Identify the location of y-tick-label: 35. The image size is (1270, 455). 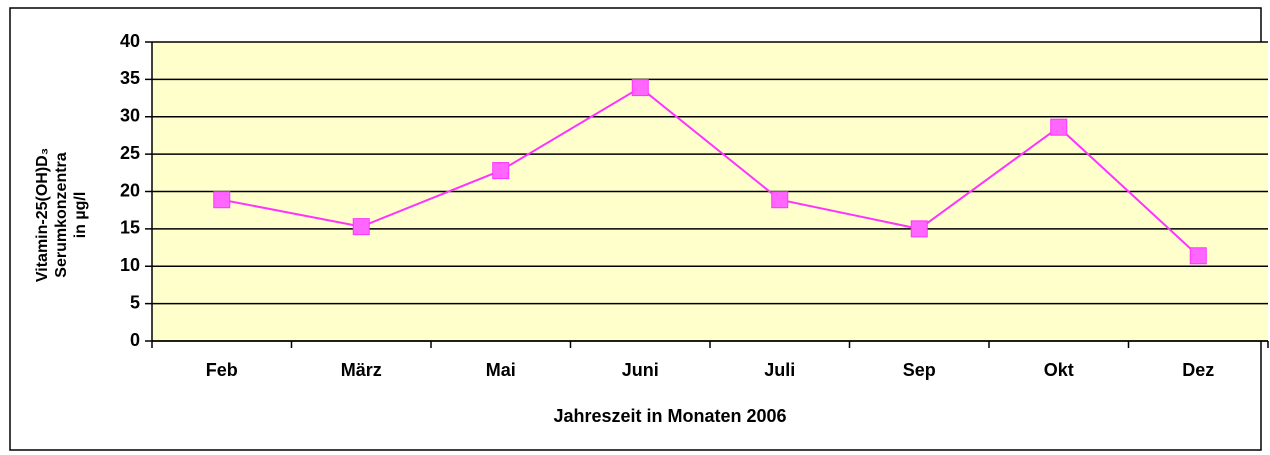
(130, 78).